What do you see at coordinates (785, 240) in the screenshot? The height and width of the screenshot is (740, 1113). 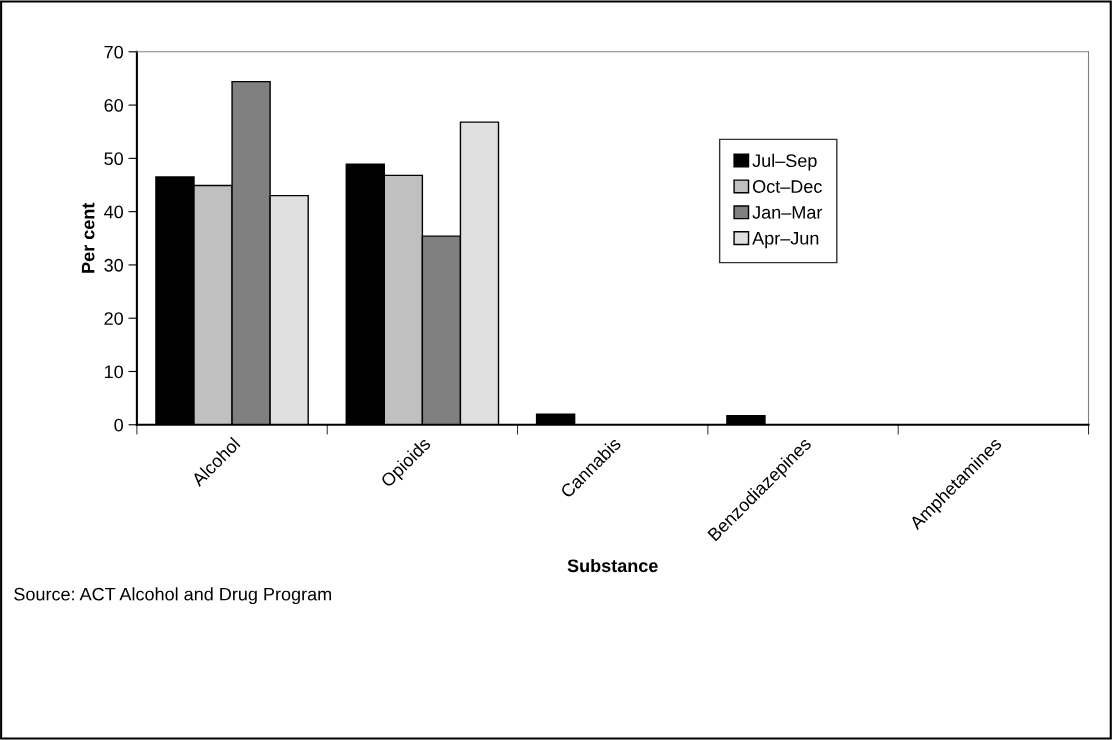 I see `legend-label: Apr–Jun` at bounding box center [785, 240].